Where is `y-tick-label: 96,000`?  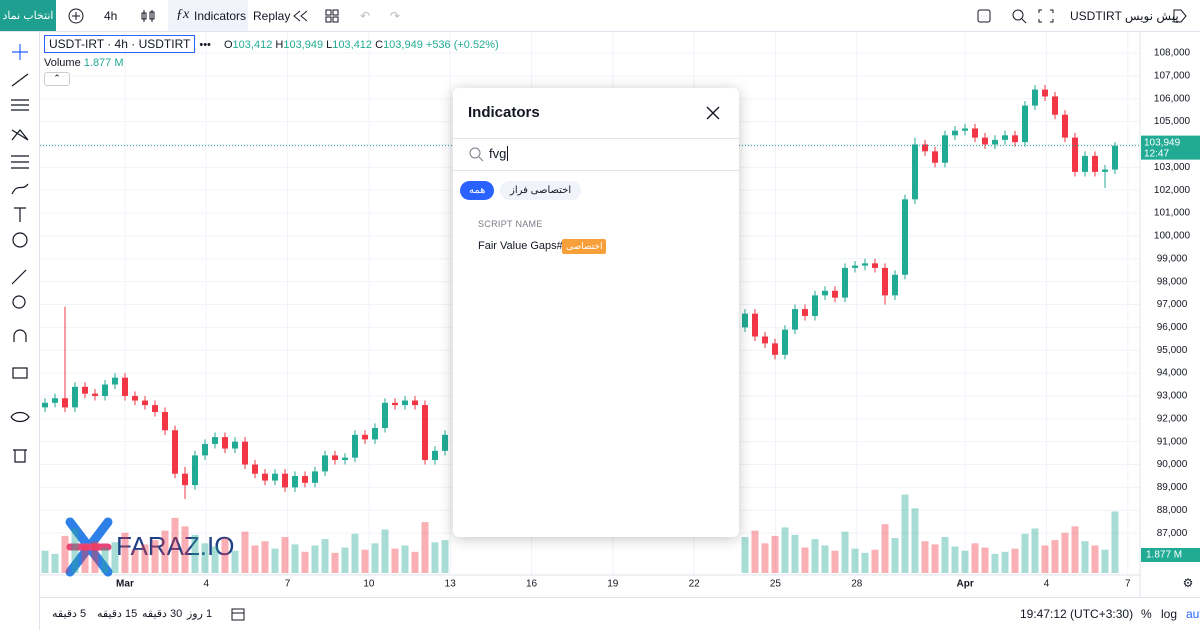
y-tick-label: 96,000 is located at coordinates (1172, 327).